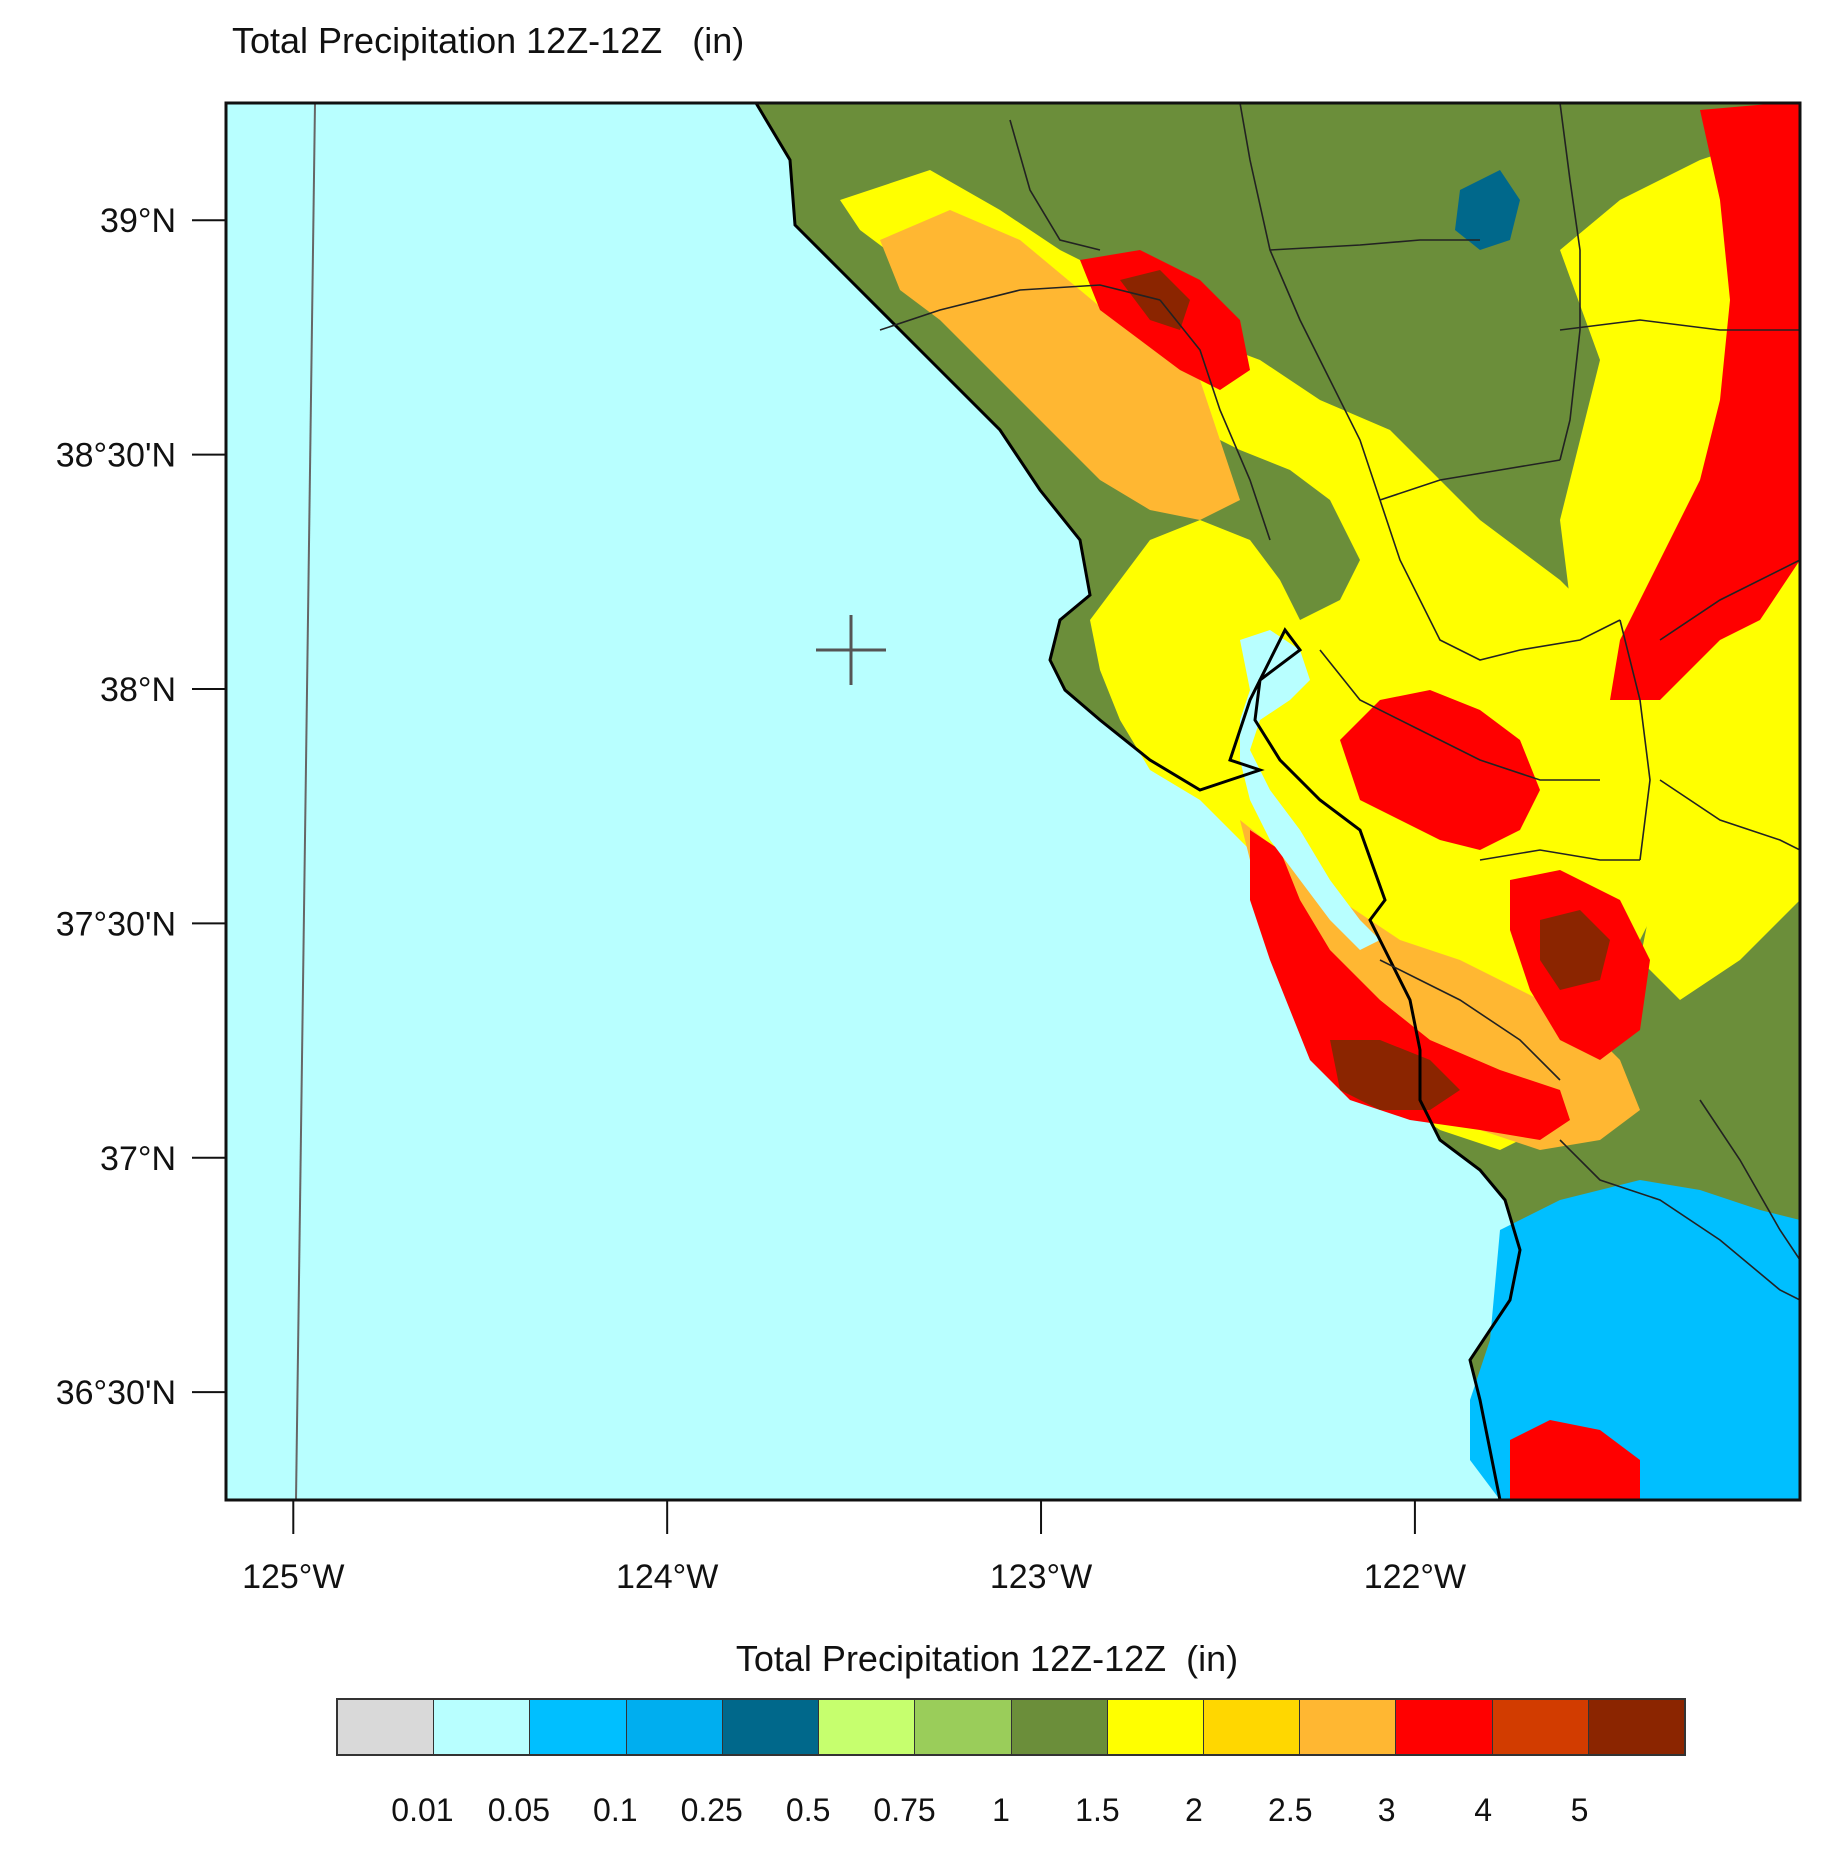  Describe the element at coordinates (116, 924) in the screenshot. I see `lat-tick-label: 37°30'N` at that location.